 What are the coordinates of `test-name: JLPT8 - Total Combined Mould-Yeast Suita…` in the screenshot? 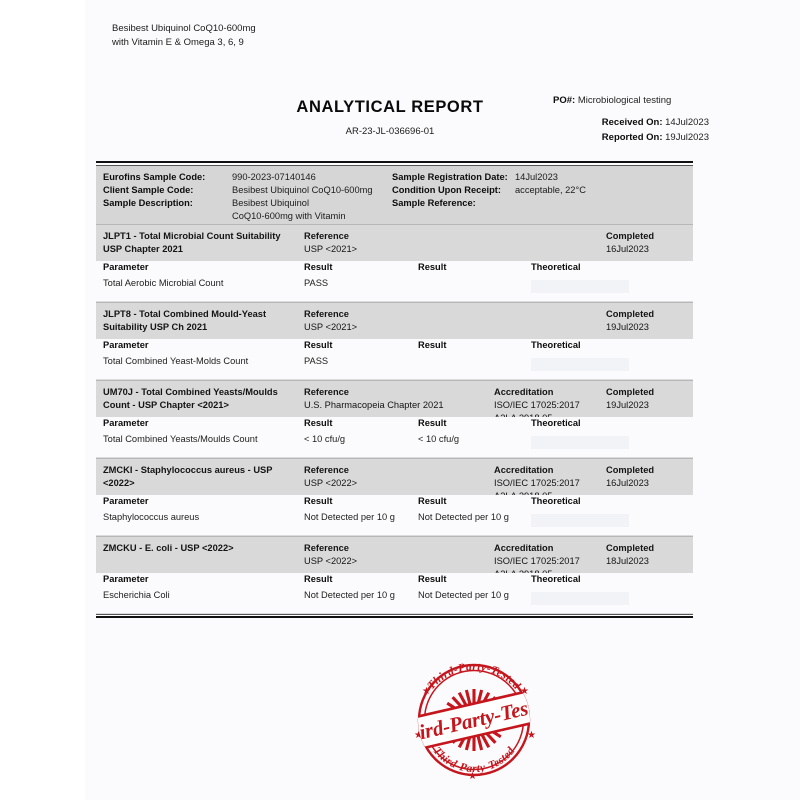 It's located at (203, 321).